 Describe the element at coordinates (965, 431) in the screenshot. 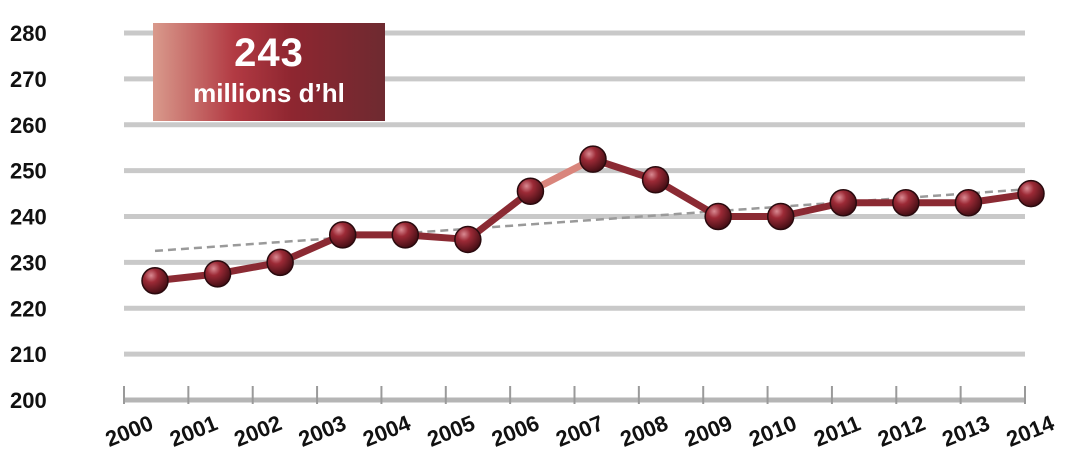

I see `x-tick-label: 2013` at that location.